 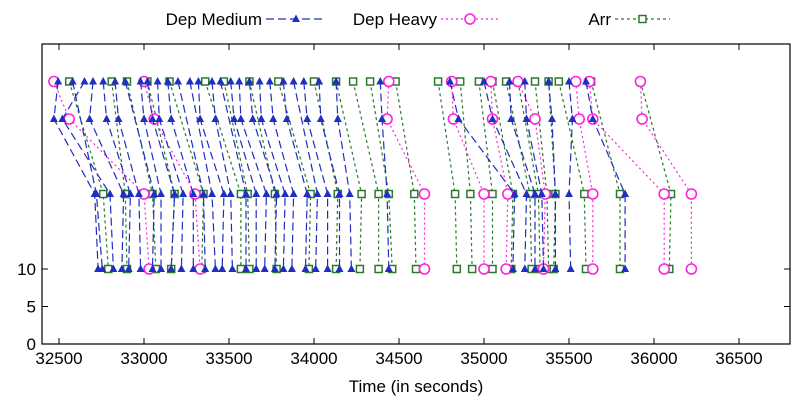 I want to click on y-tick-label: 5, so click(x=31, y=307).